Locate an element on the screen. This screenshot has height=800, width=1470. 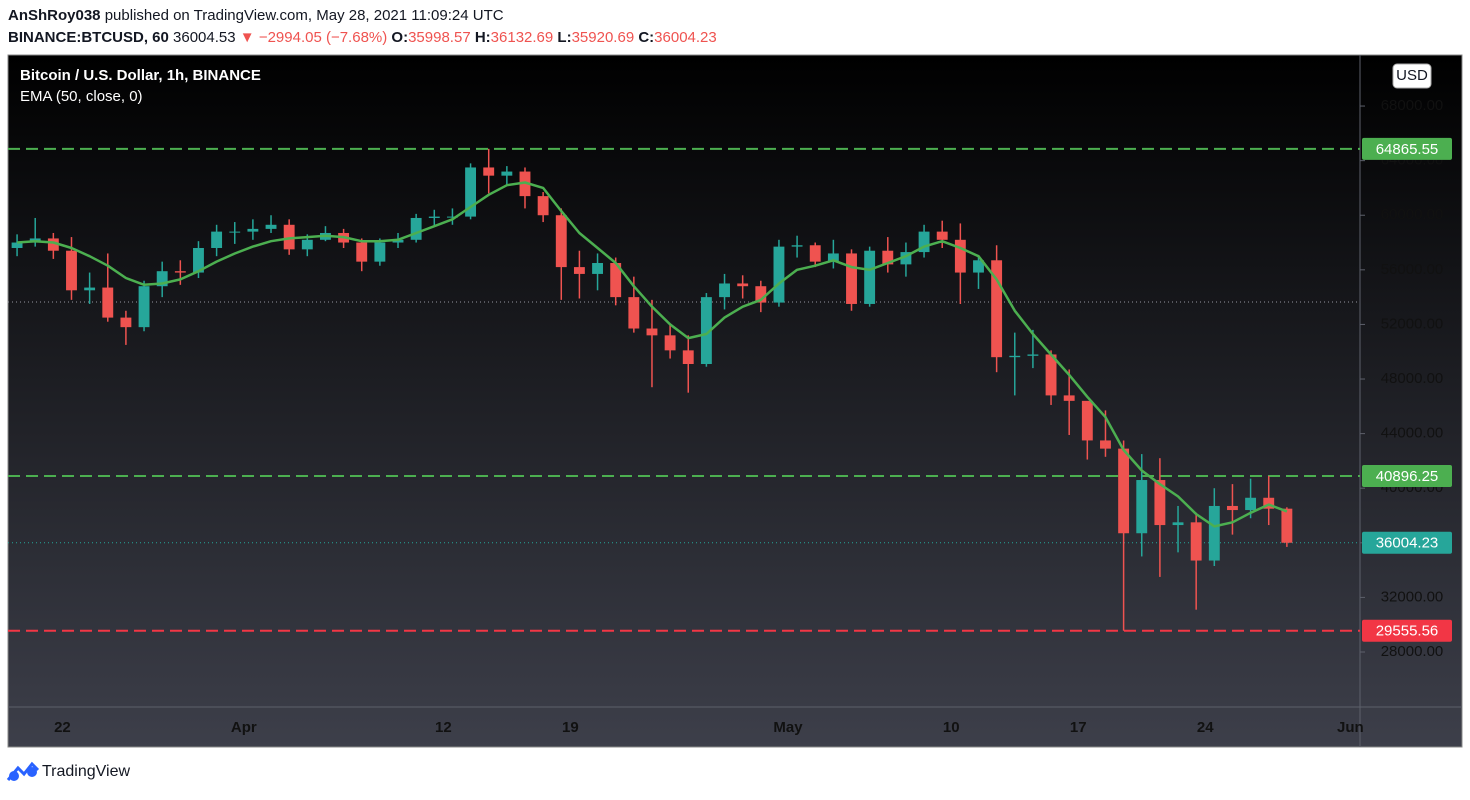
close-label: C: is located at coordinates (646, 37).